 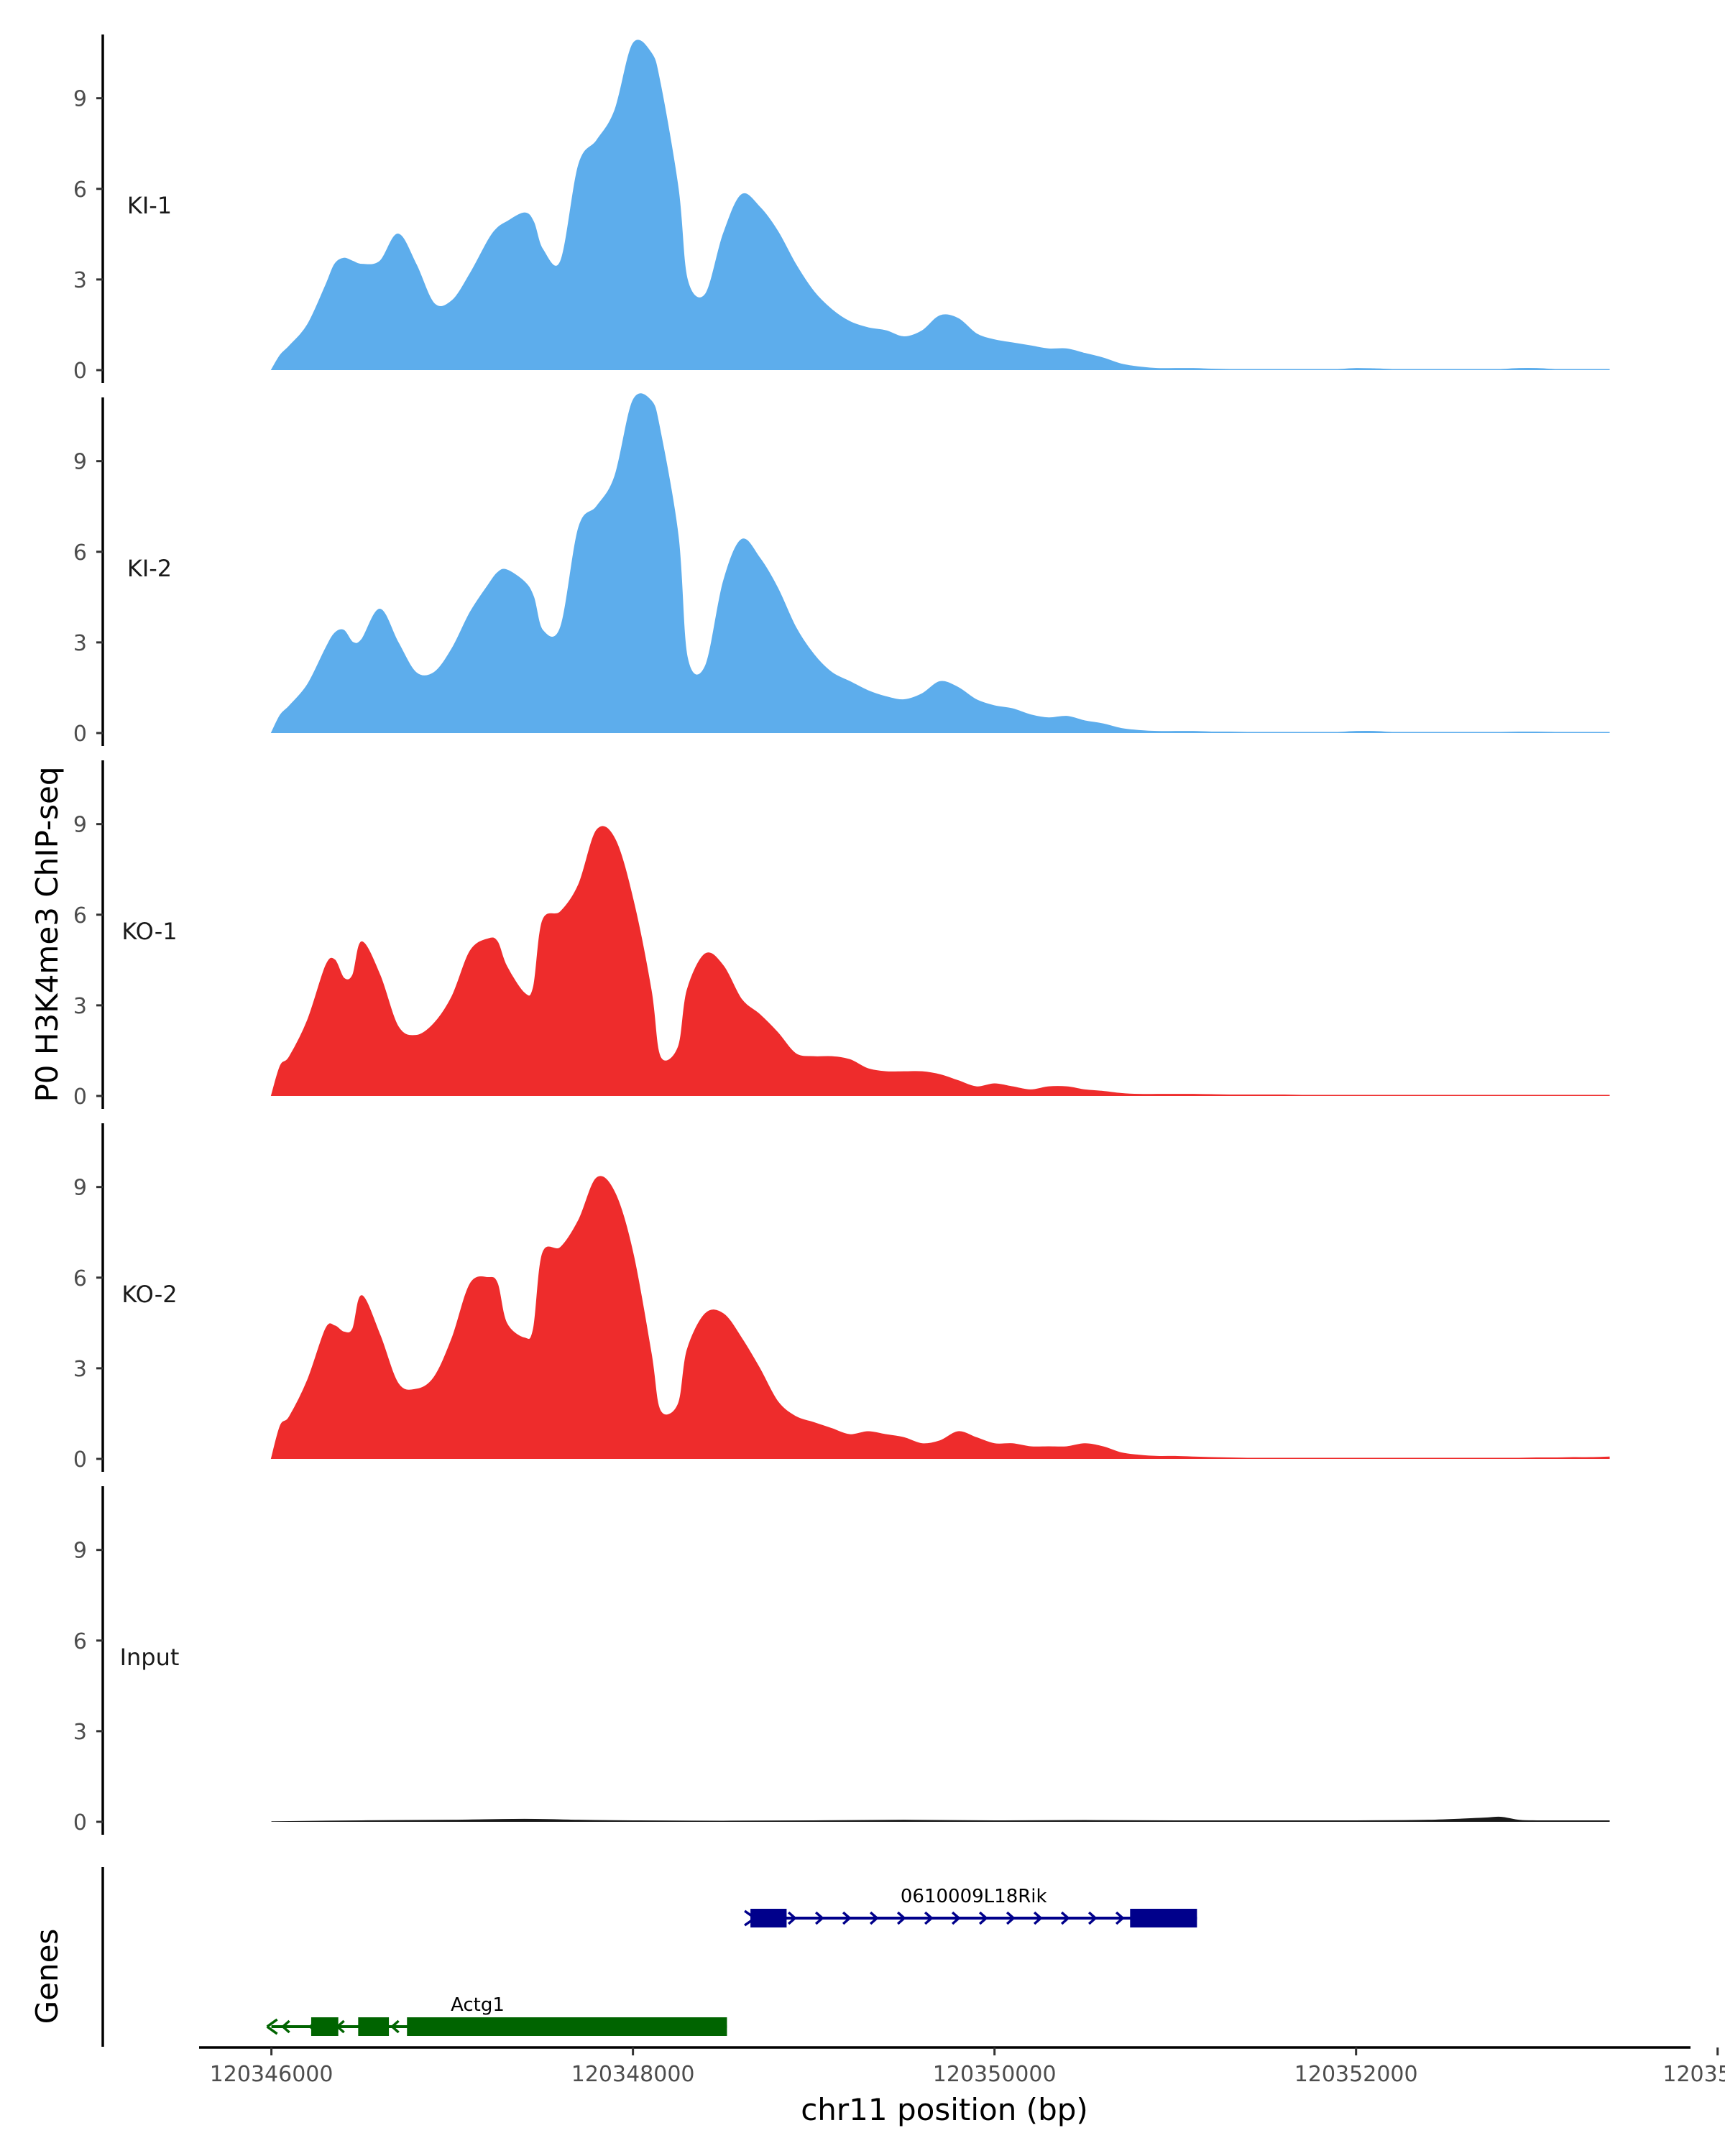 I want to click on x-axis-title: chr11 position (bp), so click(x=944, y=2109).